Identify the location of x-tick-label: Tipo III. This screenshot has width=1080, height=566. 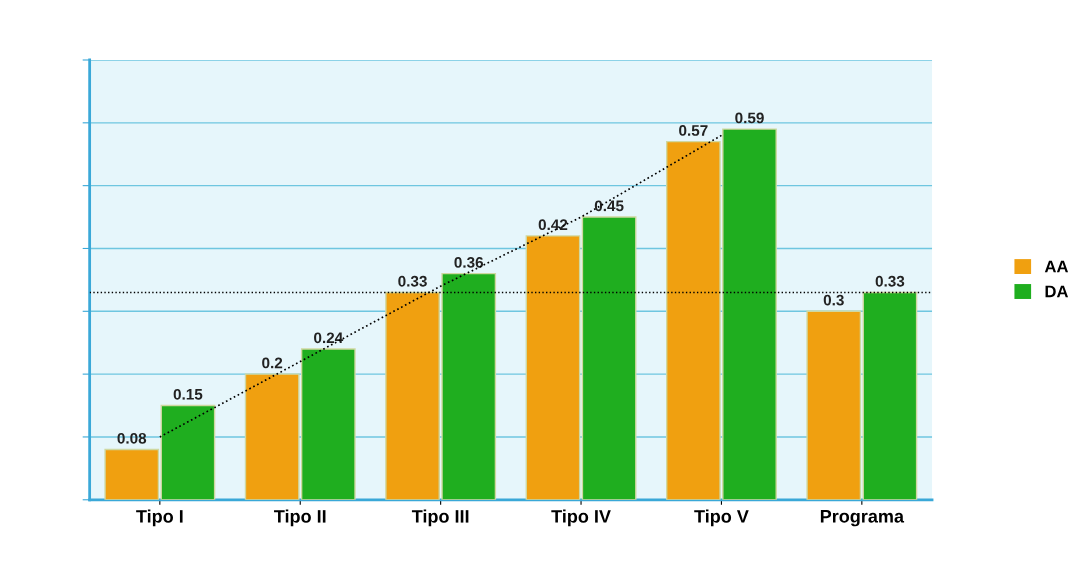
(440, 518).